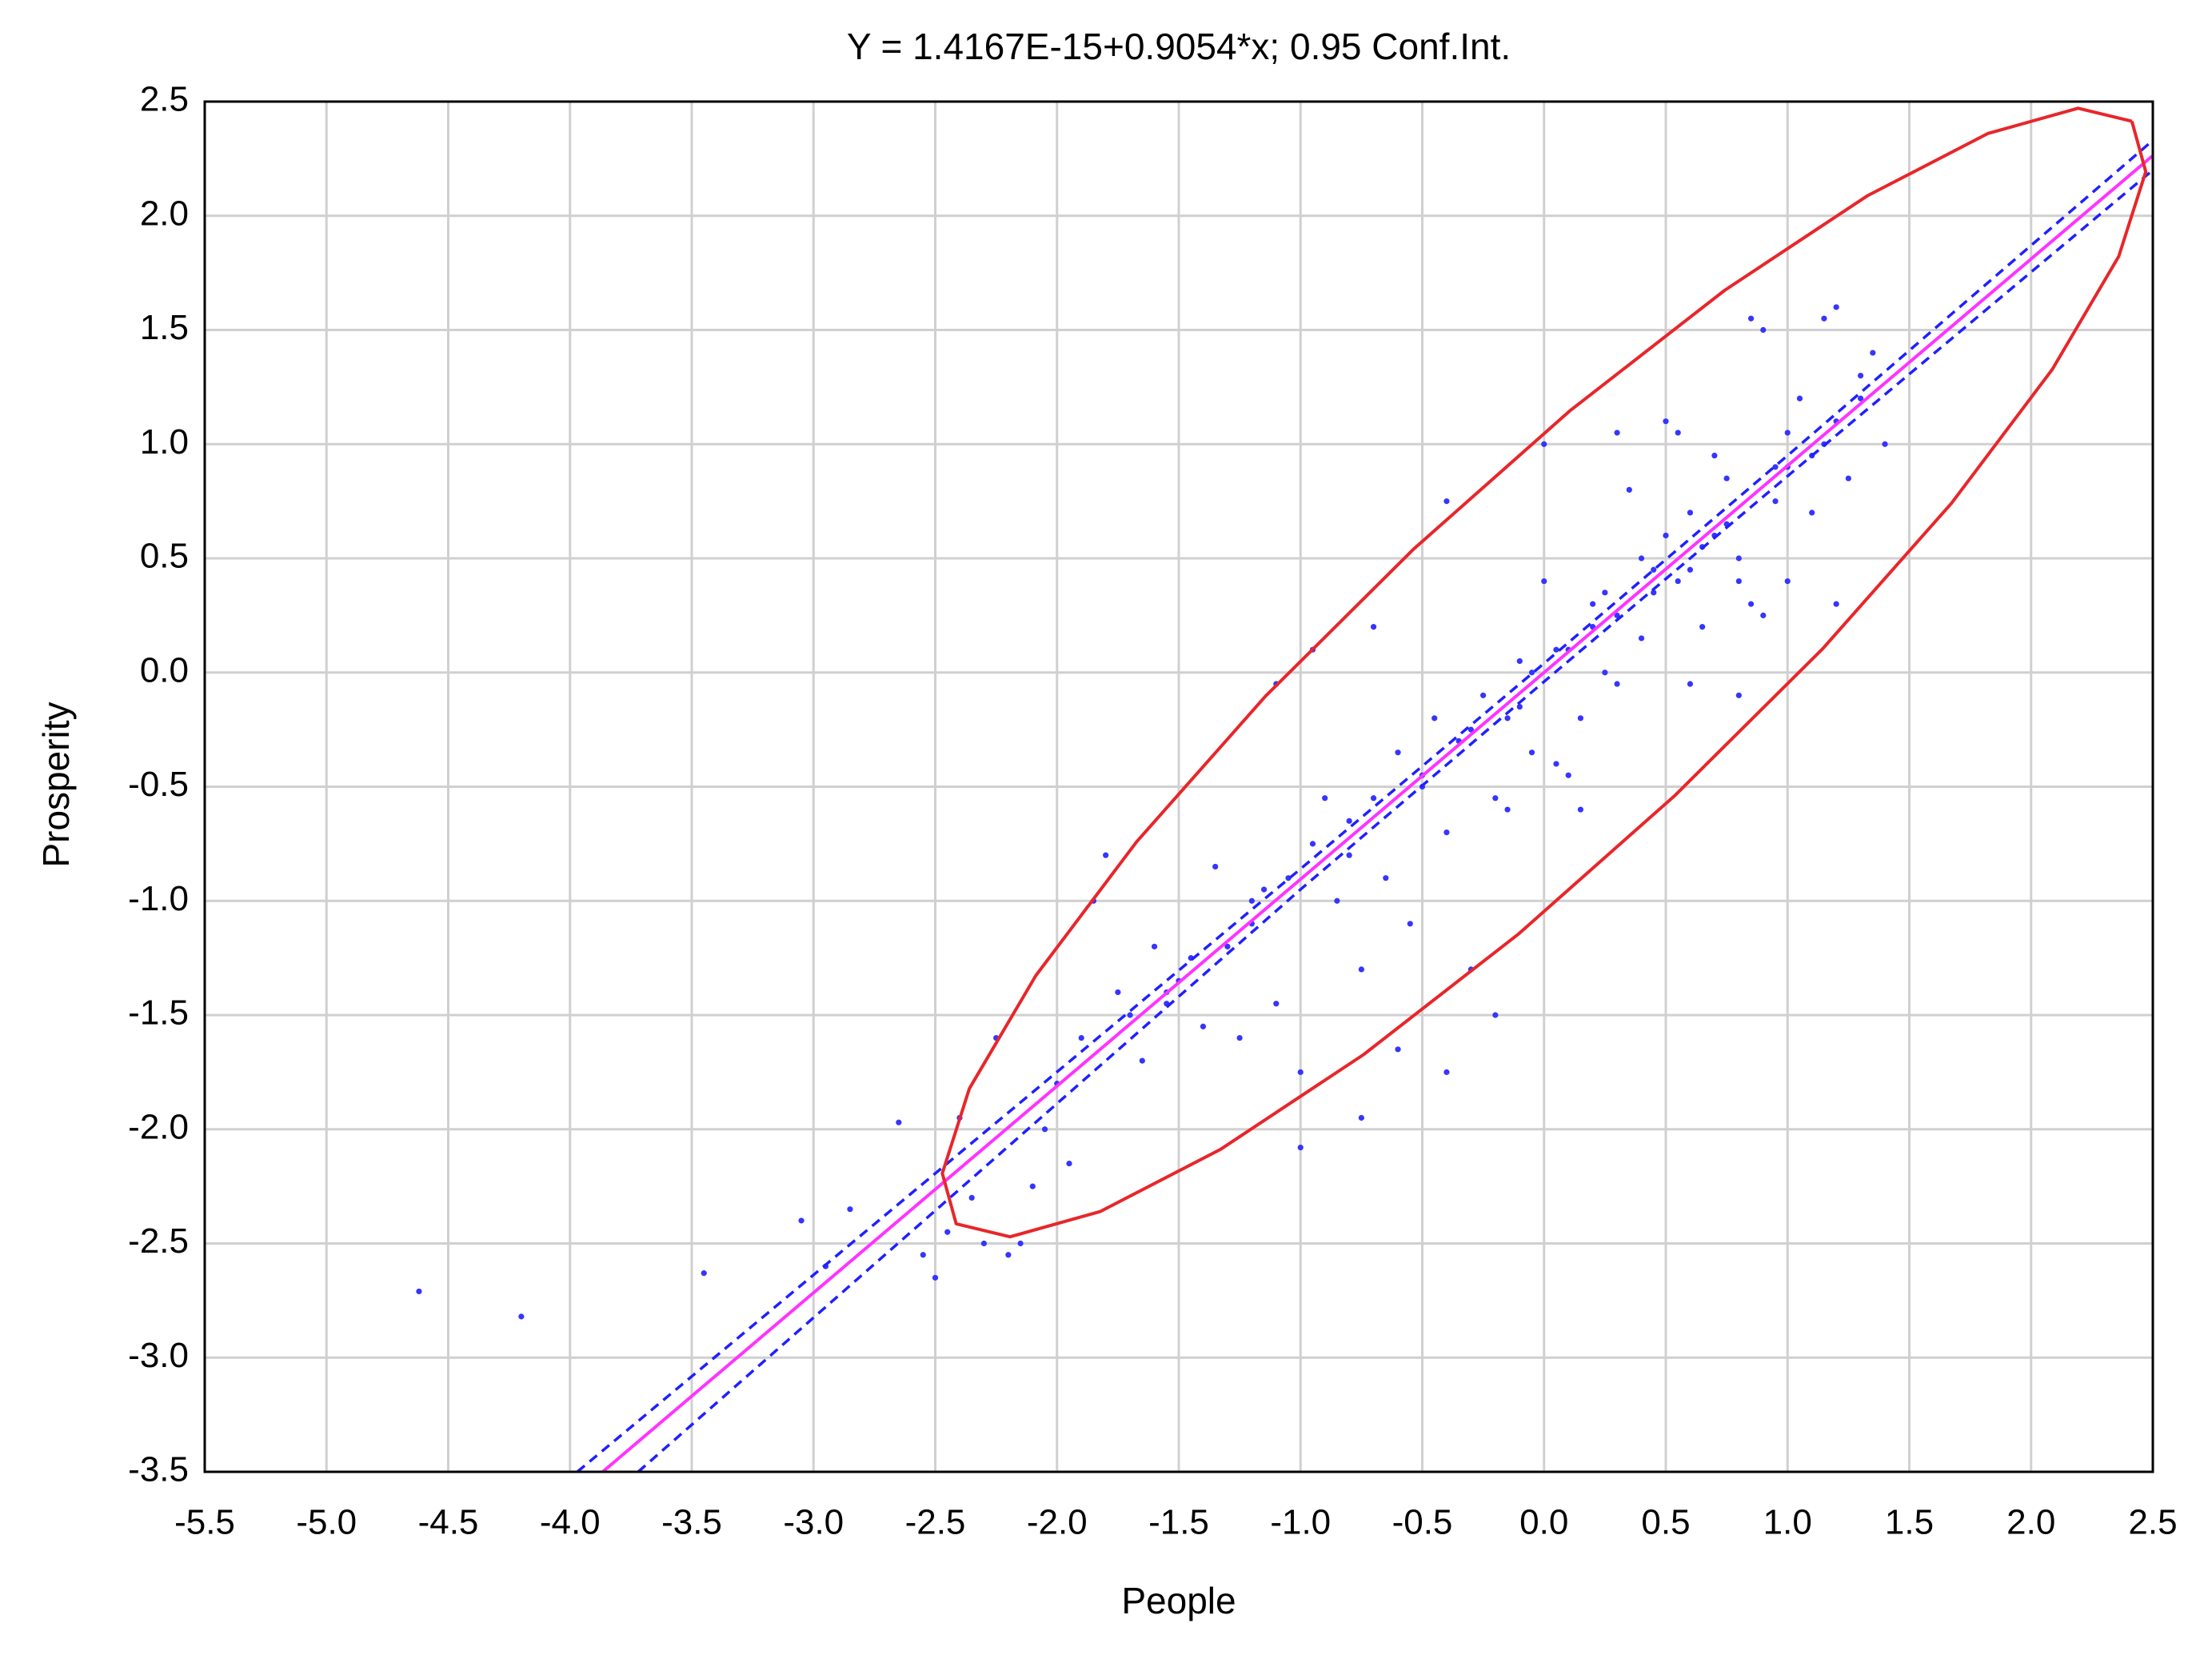  I want to click on y-tick-label: -2.5, so click(158, 1241).